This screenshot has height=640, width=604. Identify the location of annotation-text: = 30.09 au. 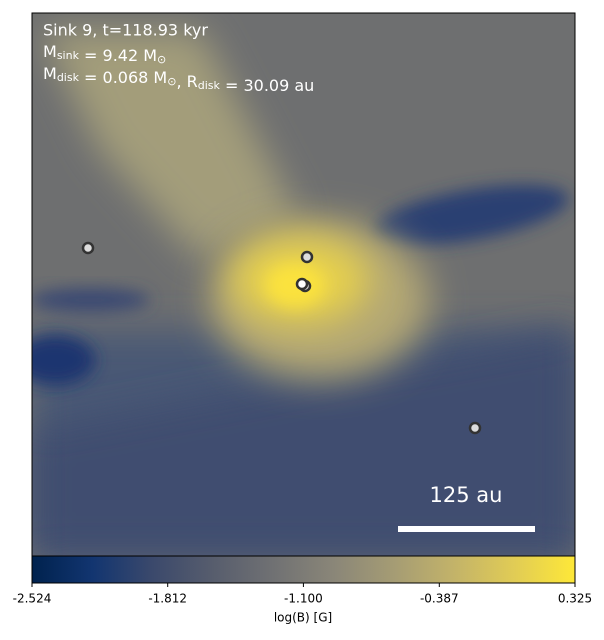
(267, 85).